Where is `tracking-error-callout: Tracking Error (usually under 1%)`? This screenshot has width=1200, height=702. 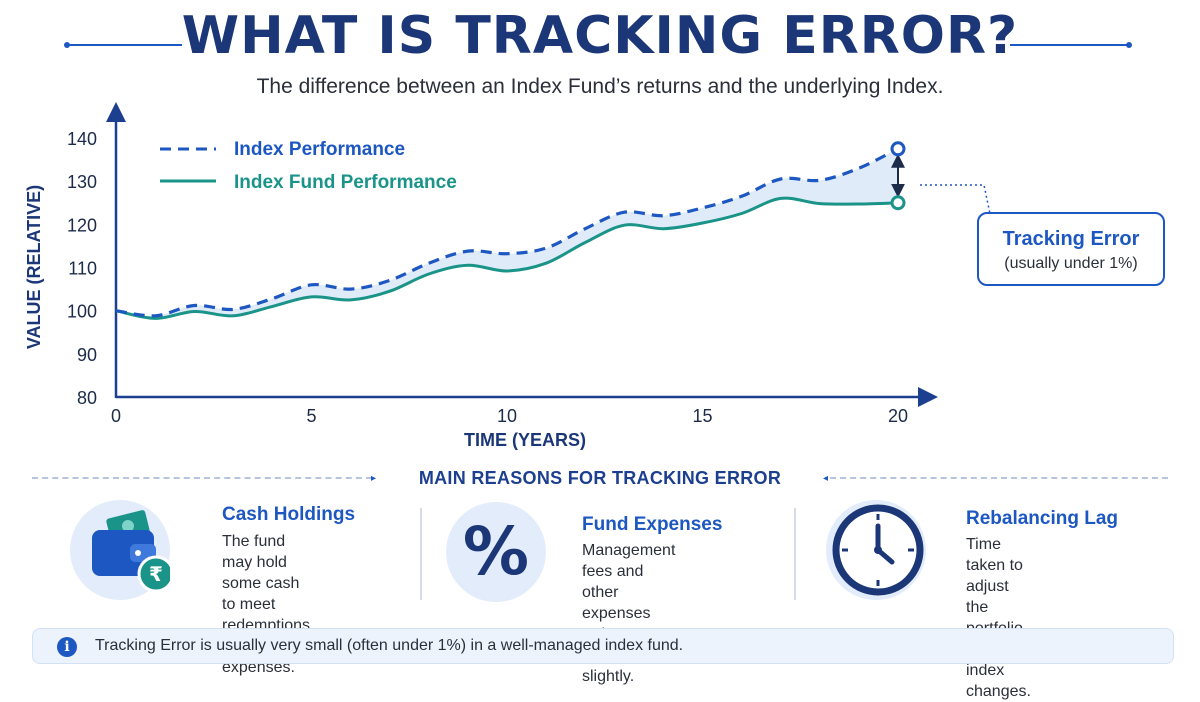
tracking-error-callout: Tracking Error (usually under 1%) is located at coordinates (1071, 249).